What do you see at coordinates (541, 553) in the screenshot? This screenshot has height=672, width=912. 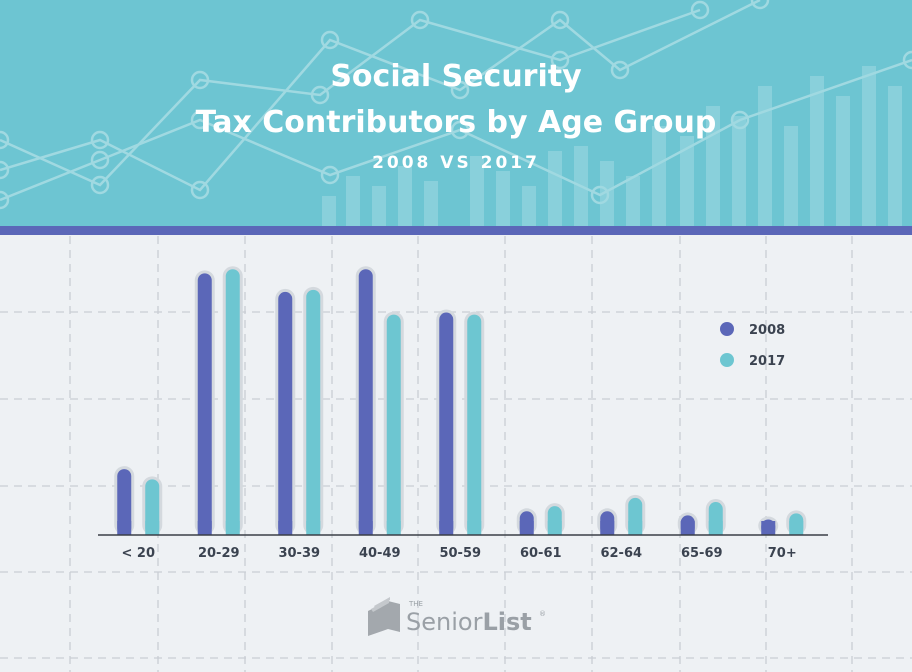 I see `x-tick-label-60-61: 60-61` at bounding box center [541, 553].